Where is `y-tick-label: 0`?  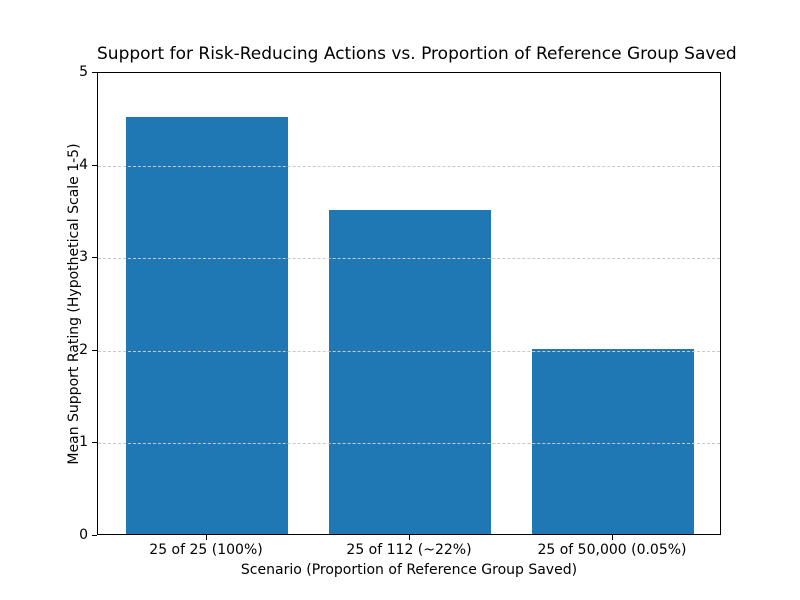
y-tick-label: 0 is located at coordinates (83, 535).